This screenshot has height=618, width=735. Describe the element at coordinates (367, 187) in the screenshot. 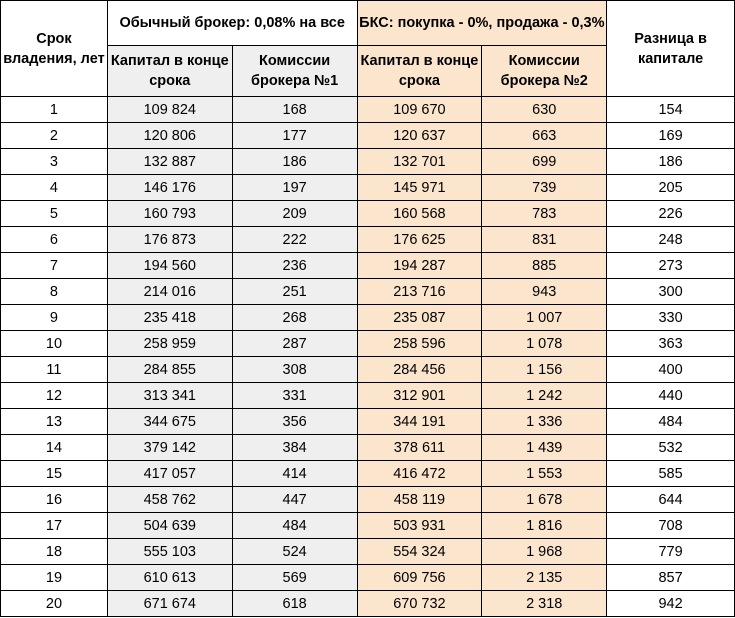

I see `table-row: 4 146 176 197 145 971 739 205` at that location.